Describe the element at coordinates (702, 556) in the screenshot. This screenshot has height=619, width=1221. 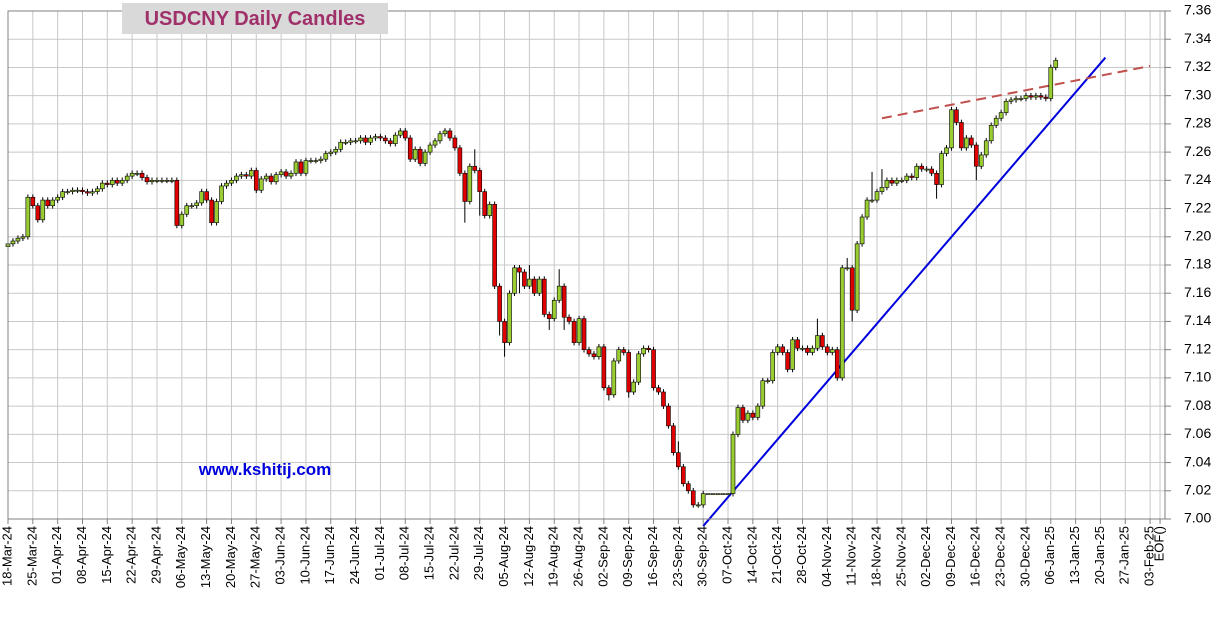
I see `x-tick-label: 30-Sep-24` at that location.